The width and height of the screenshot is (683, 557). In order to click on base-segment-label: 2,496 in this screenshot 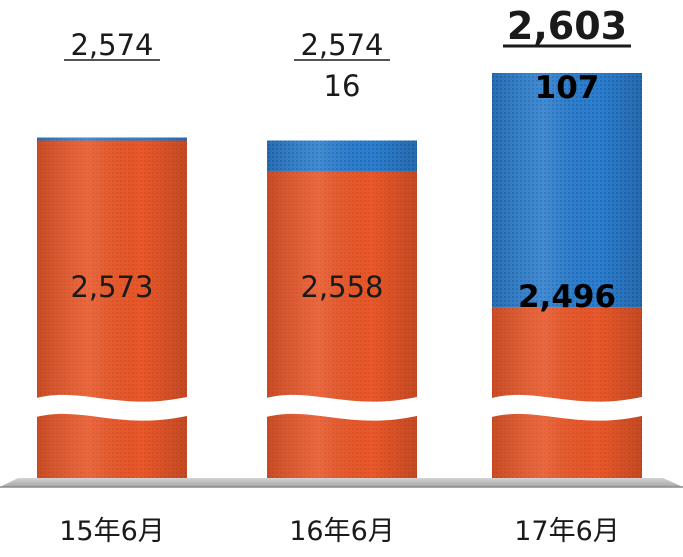, I will do `click(567, 297)`.